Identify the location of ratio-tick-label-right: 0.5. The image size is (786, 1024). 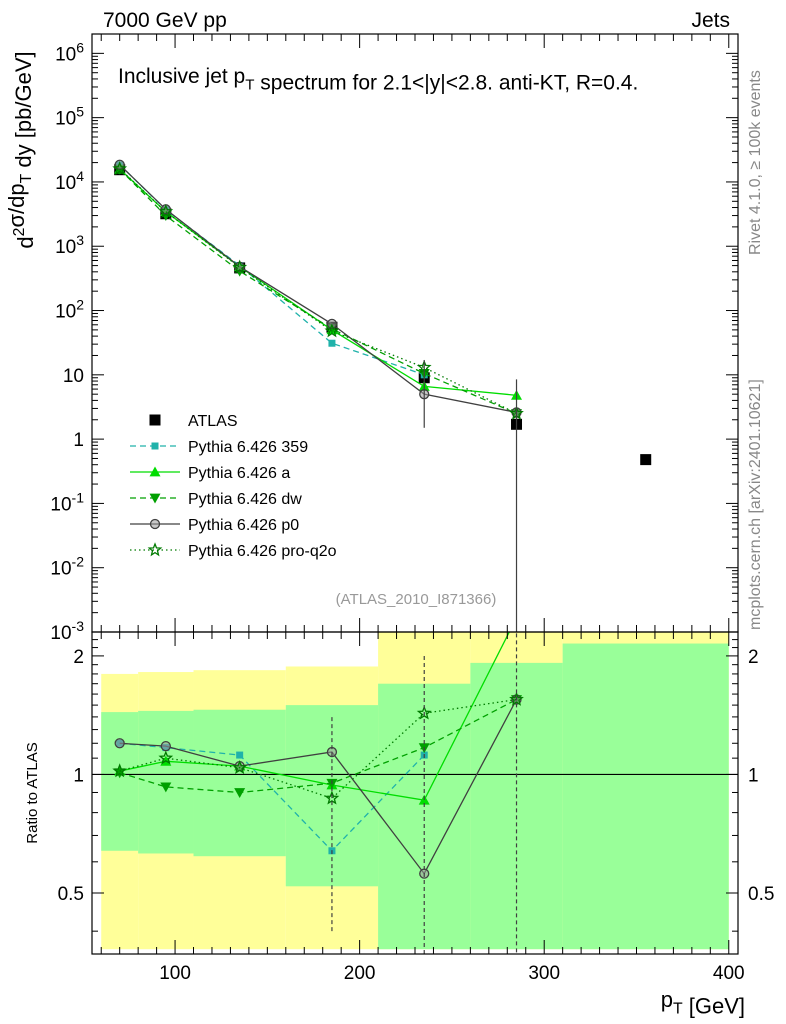
(761, 894).